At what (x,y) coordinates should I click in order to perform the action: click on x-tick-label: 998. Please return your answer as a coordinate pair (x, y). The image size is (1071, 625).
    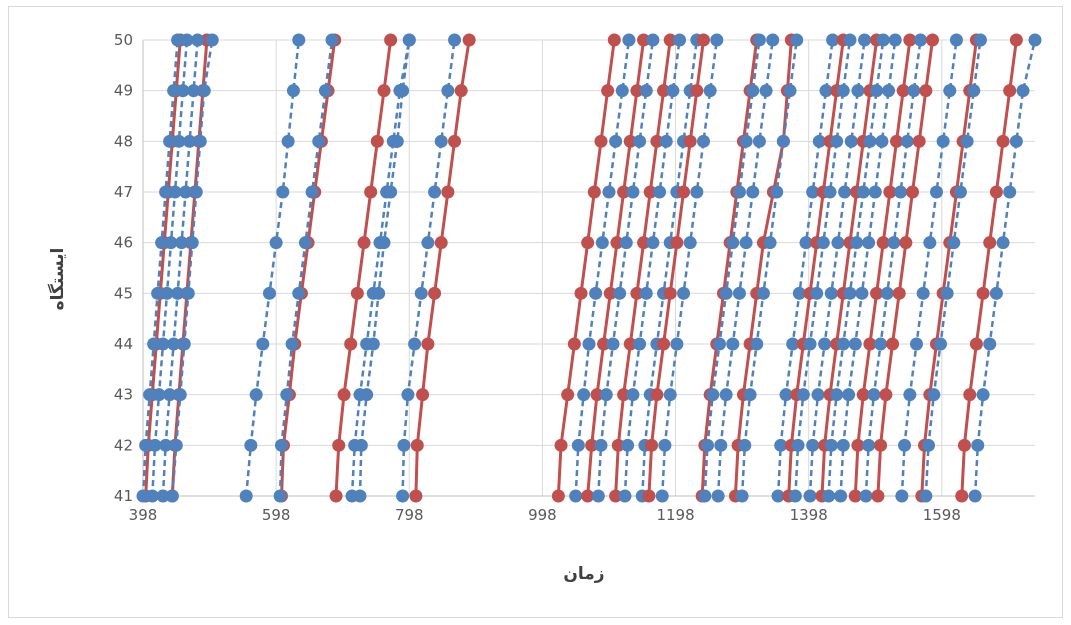
    Looking at the image, I should click on (542, 515).